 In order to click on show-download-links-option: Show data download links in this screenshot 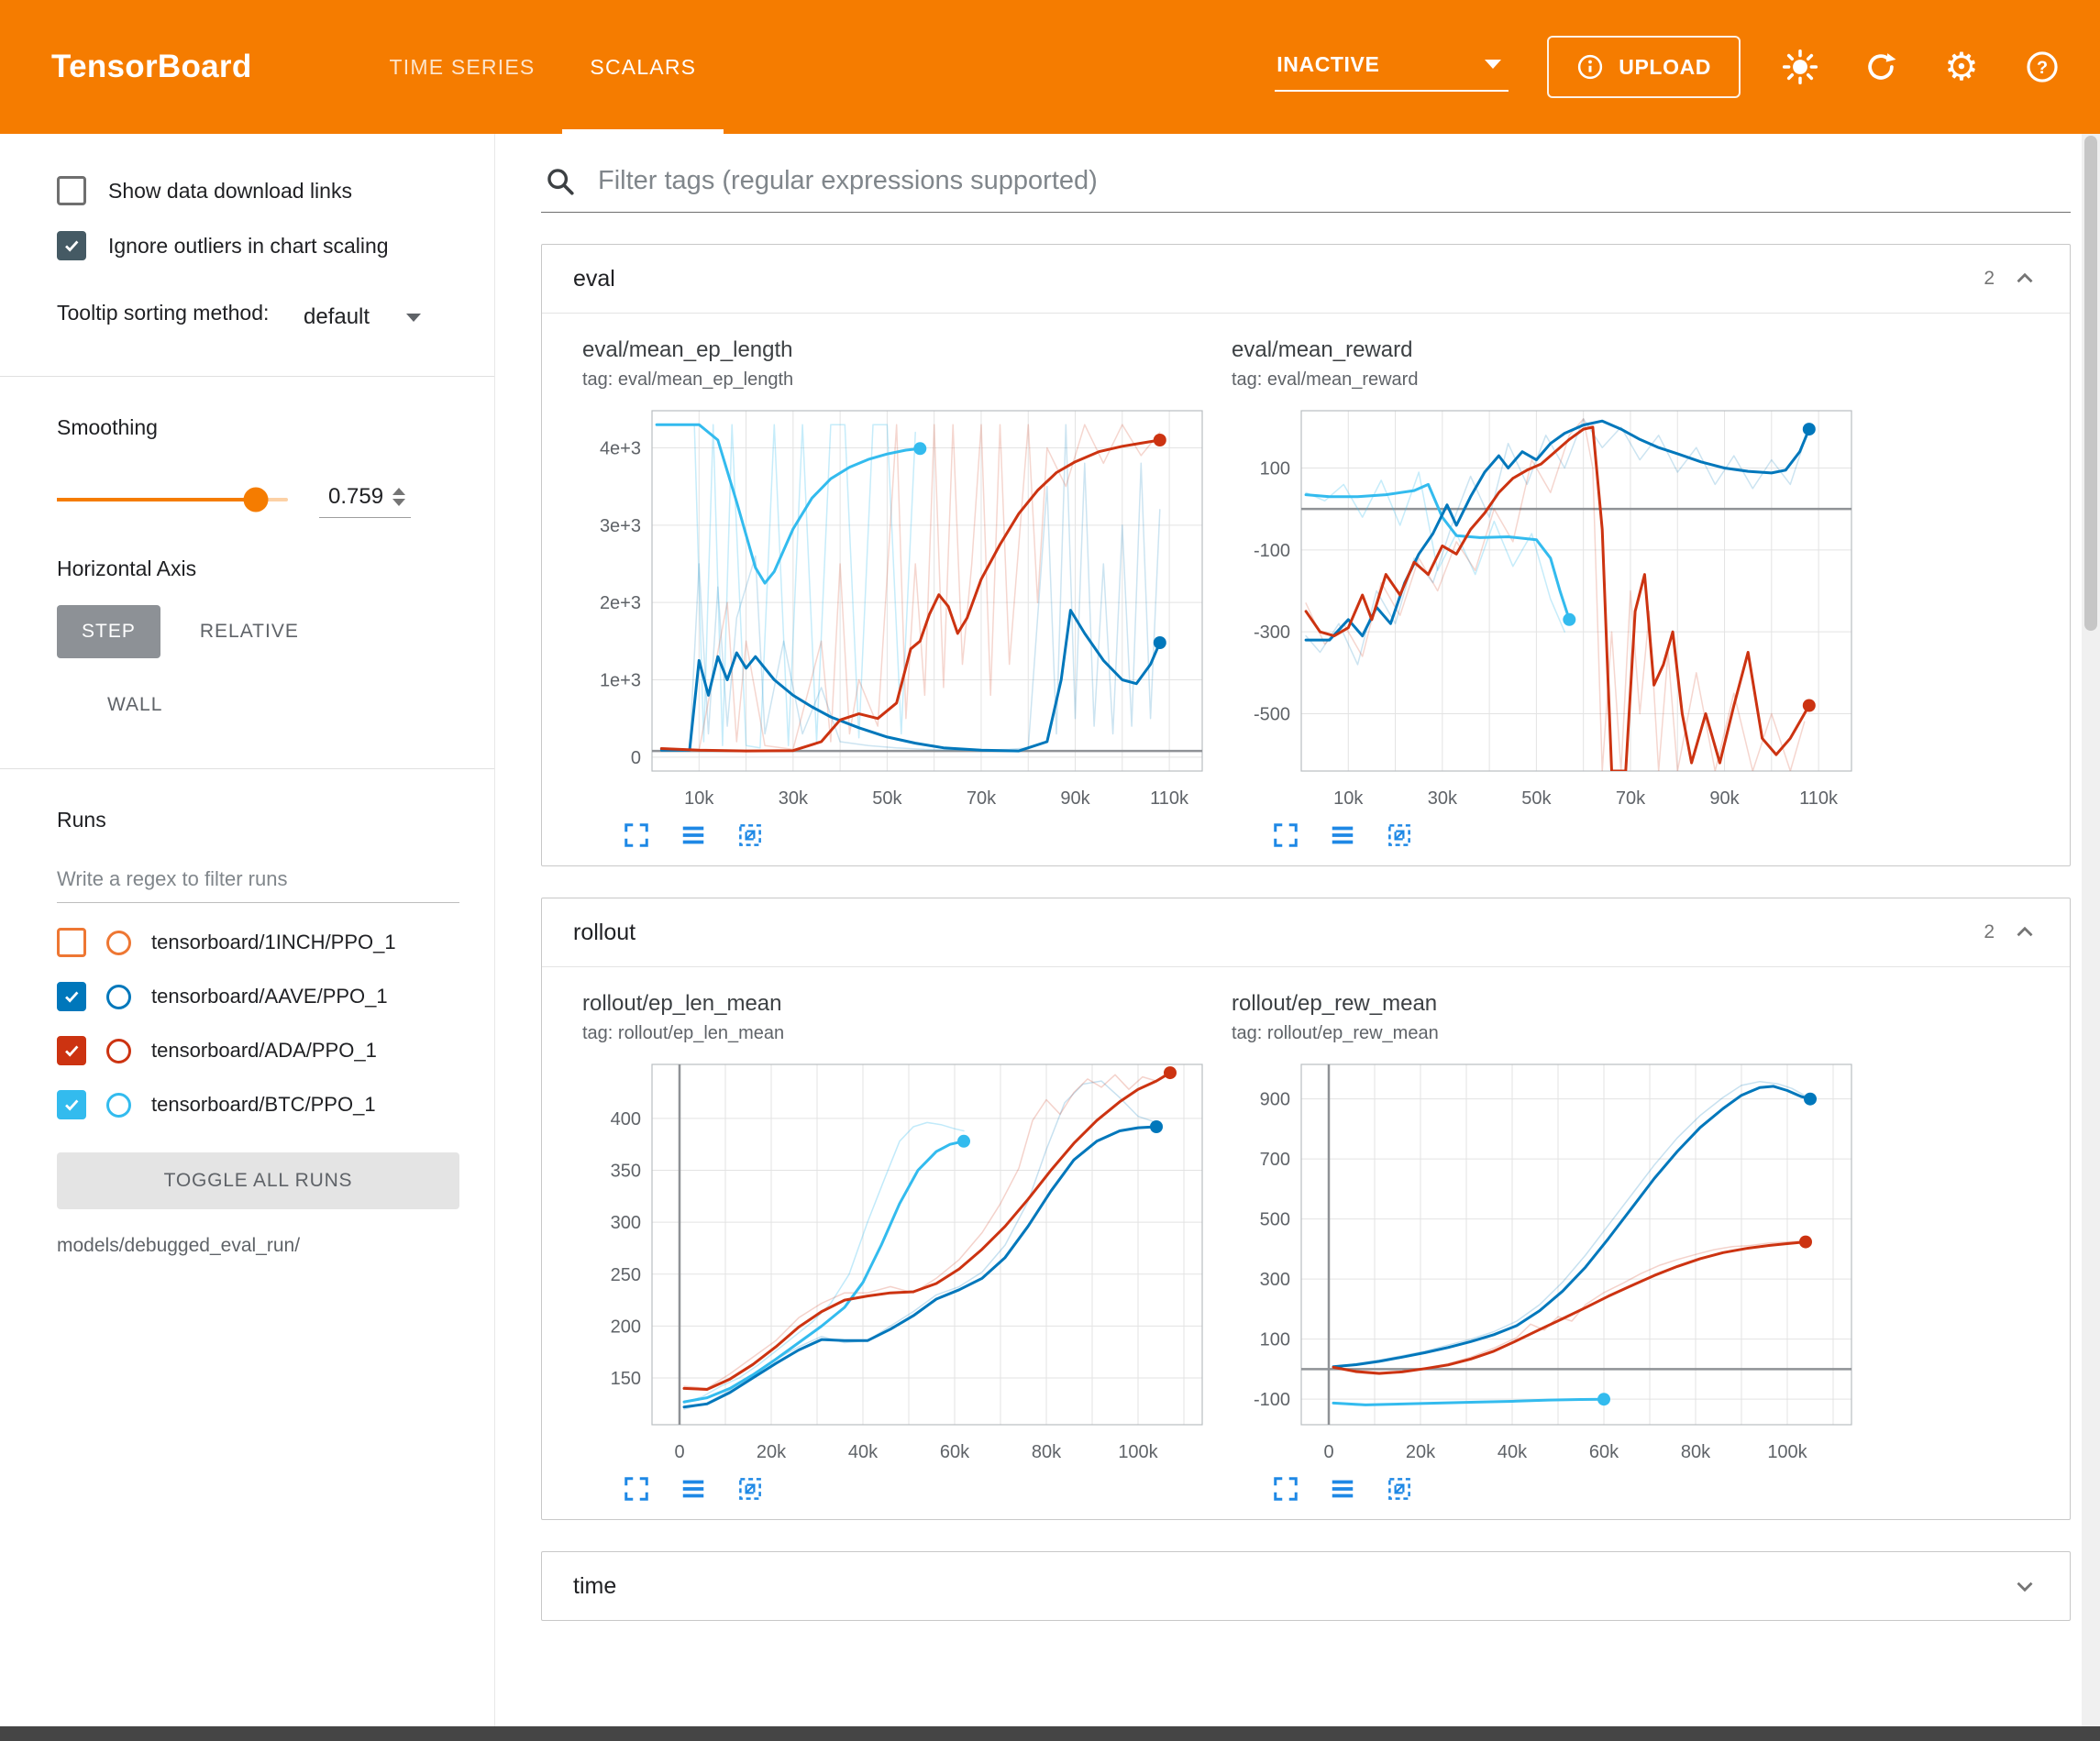, I will do `click(258, 191)`.